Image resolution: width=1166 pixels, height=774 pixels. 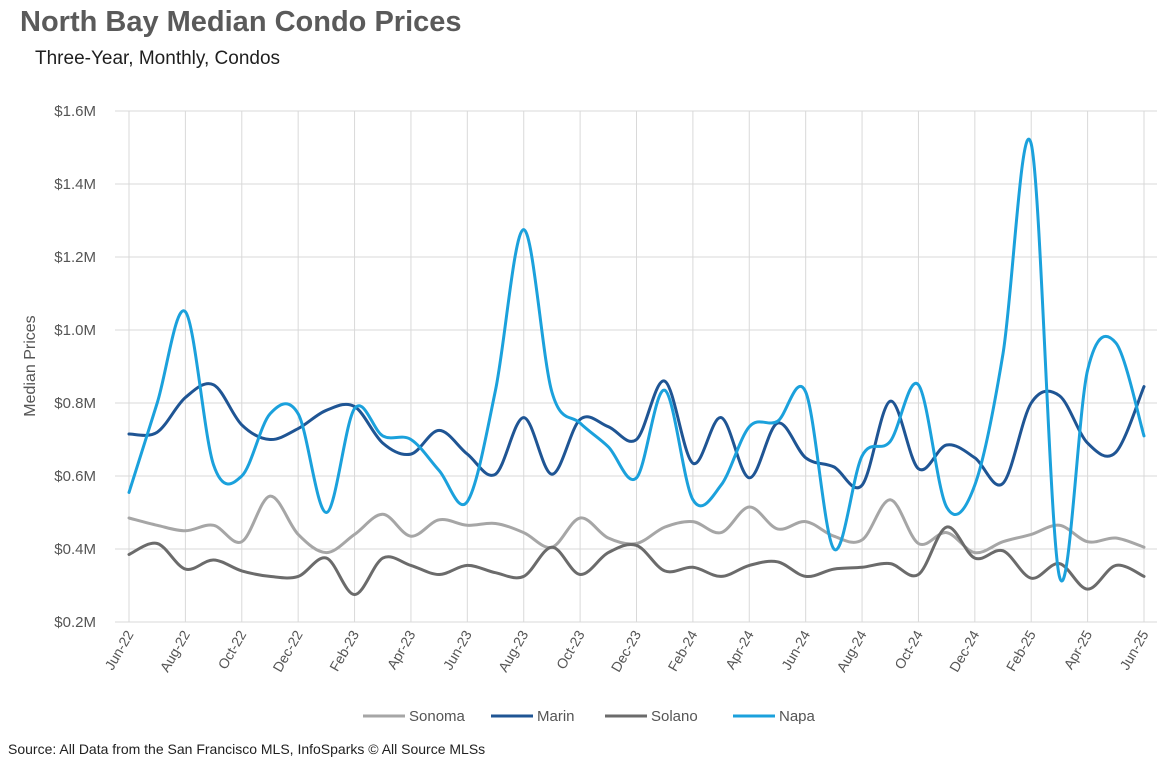 I want to click on legend-label-marin: Marin, so click(x=556, y=716).